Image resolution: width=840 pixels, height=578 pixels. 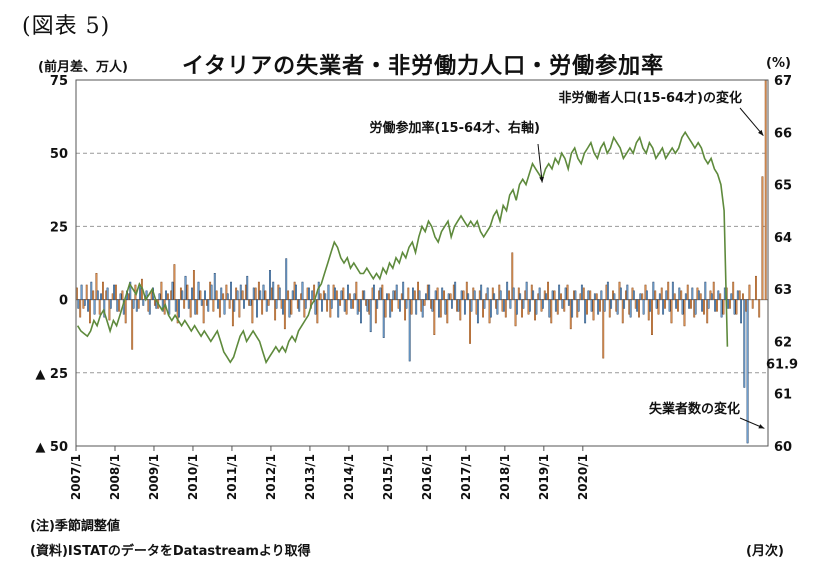 I want to click on right-tick-label: 63, so click(x=783, y=290).